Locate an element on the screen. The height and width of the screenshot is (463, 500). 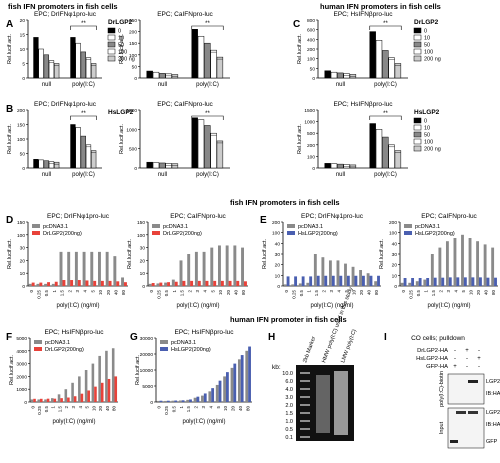
gel-tick-label: 0.1 is located at coordinates (289, 438).